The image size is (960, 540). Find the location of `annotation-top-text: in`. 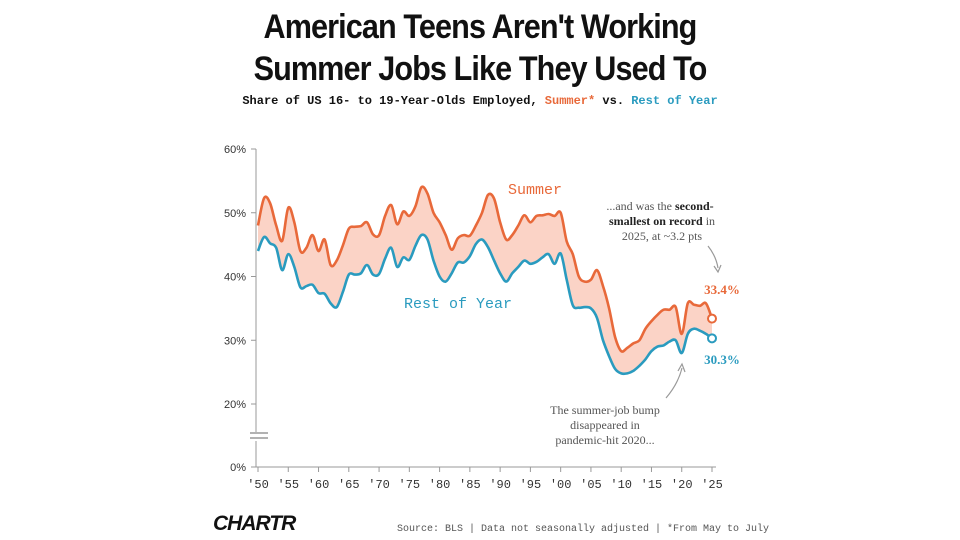

annotation-top-text: in is located at coordinates (709, 221).